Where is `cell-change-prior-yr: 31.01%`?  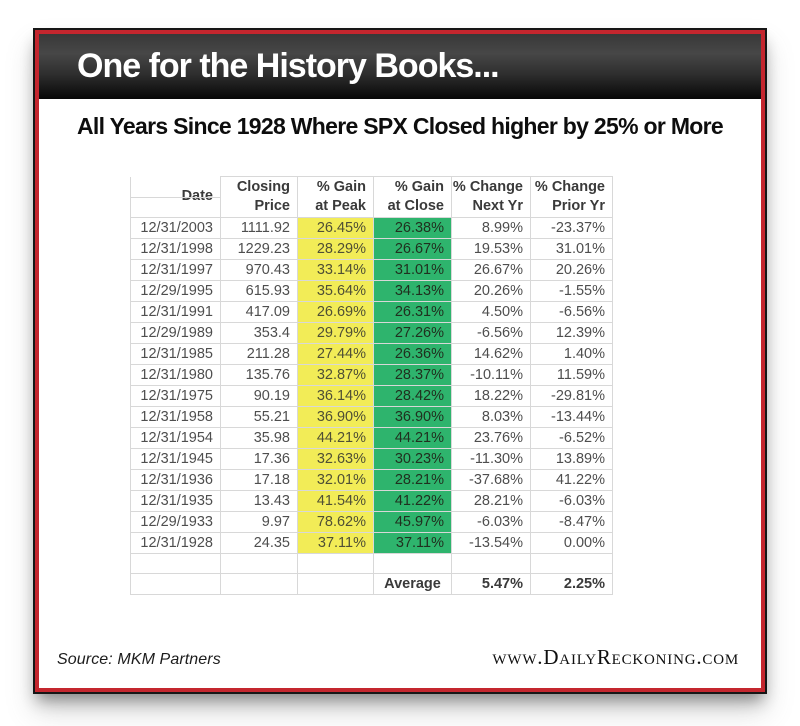
cell-change-prior-yr: 31.01% is located at coordinates (571, 249).